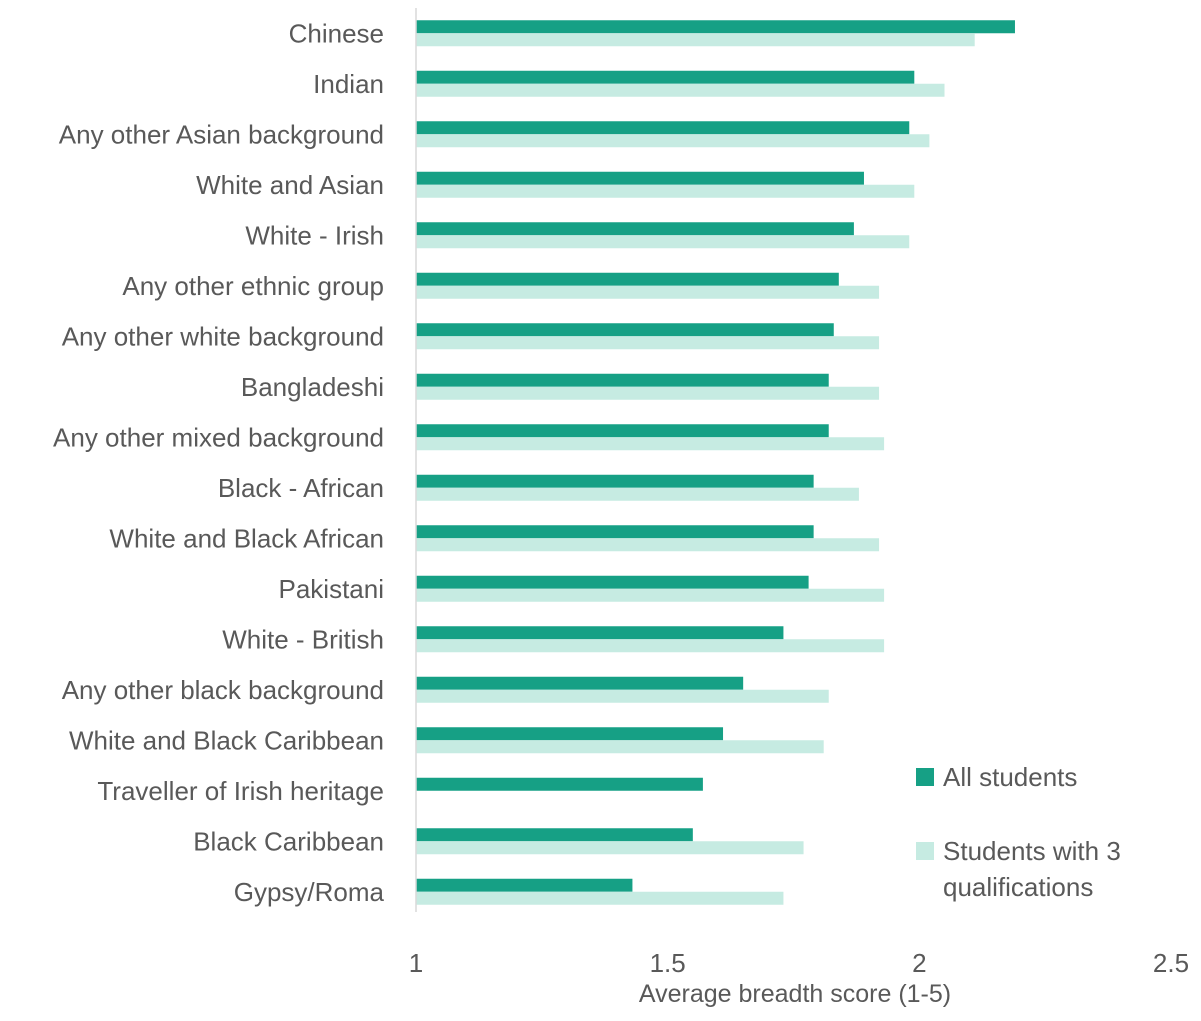  What do you see at coordinates (925, 851) in the screenshot?
I see `legend-swatch-three-qualifications` at bounding box center [925, 851].